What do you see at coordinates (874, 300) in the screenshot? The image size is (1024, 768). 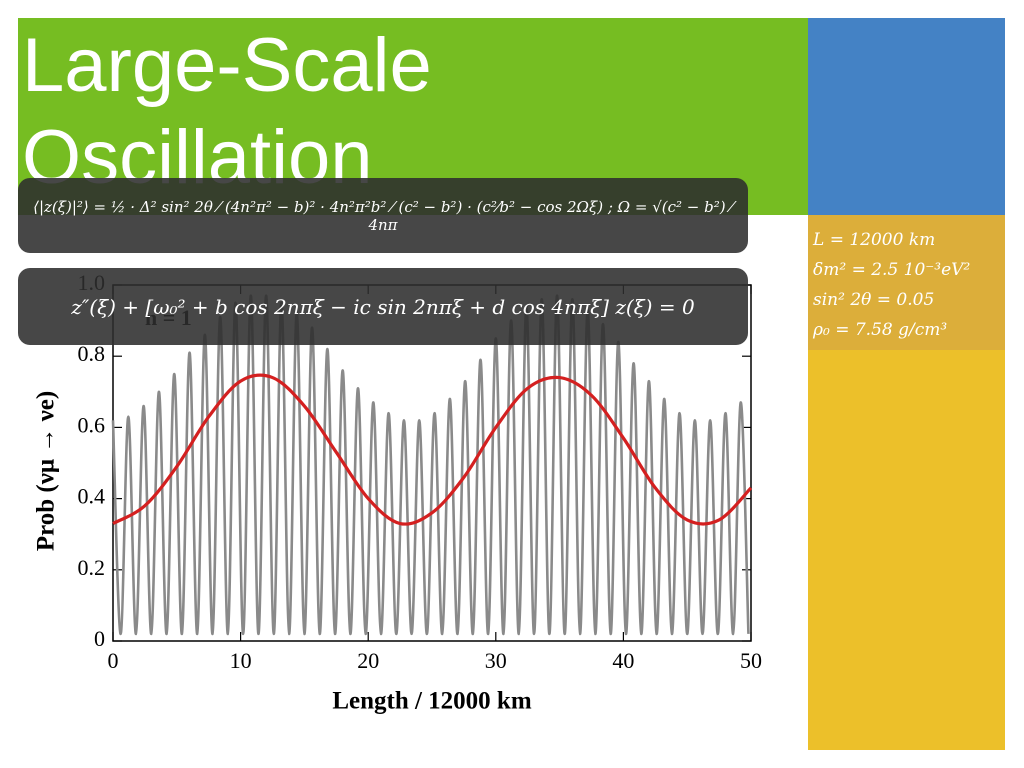 I see `parameter: sin² 2θ = 0.05` at bounding box center [874, 300].